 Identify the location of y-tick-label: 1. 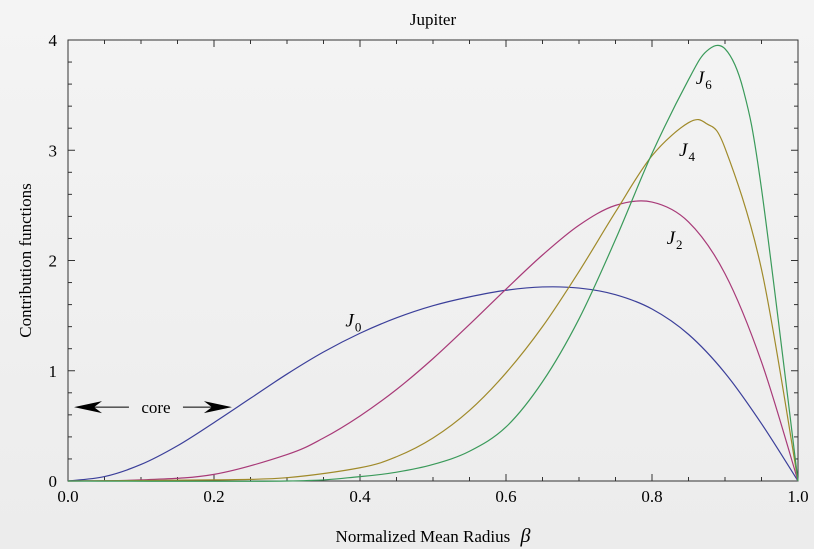
(53, 371).